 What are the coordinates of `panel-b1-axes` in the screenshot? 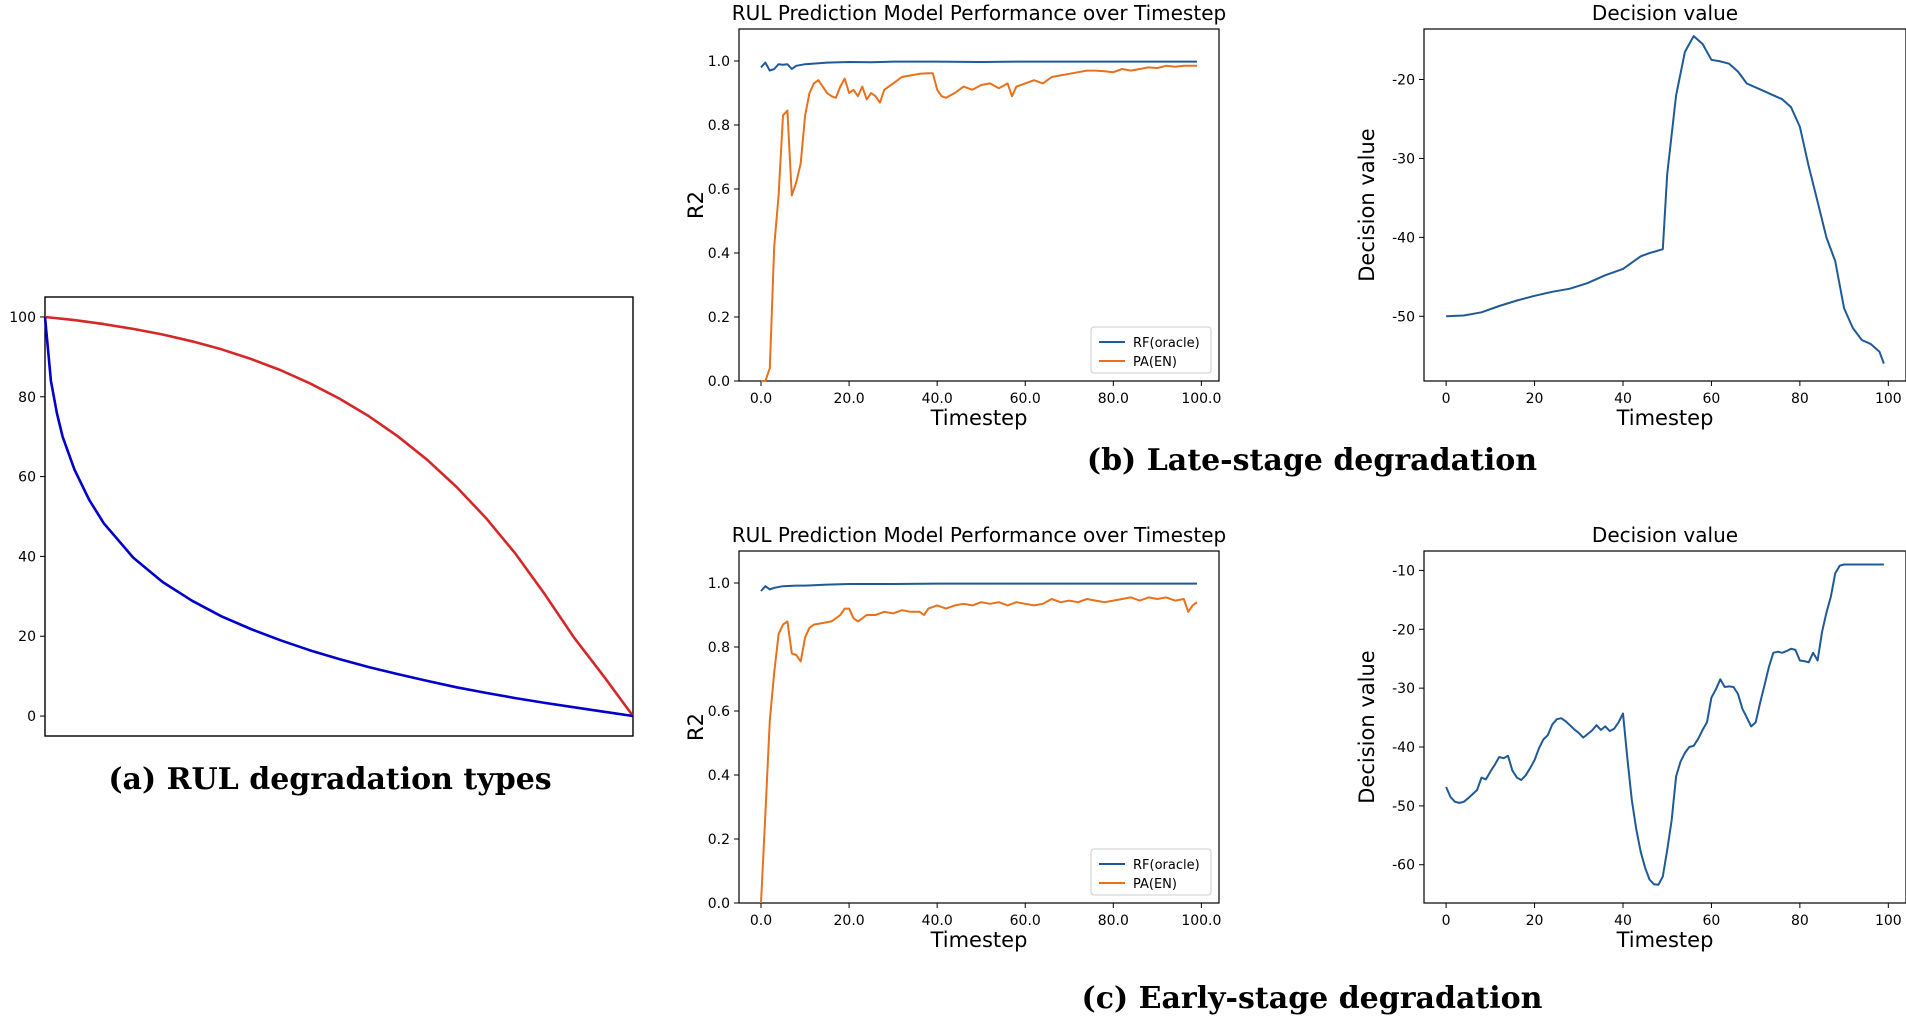 It's located at (979, 205).